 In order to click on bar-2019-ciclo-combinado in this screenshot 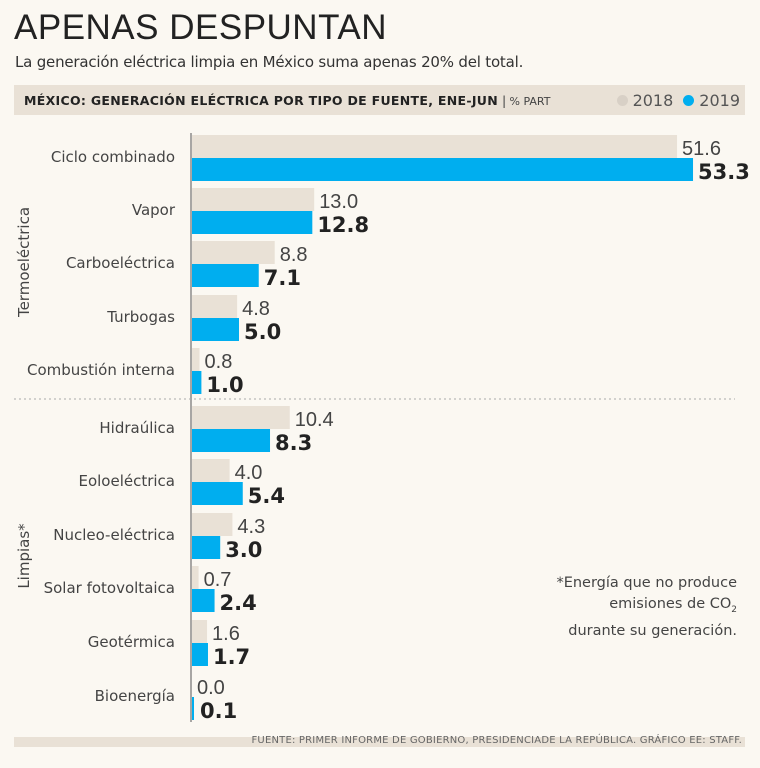, I will do `click(443, 169)`.